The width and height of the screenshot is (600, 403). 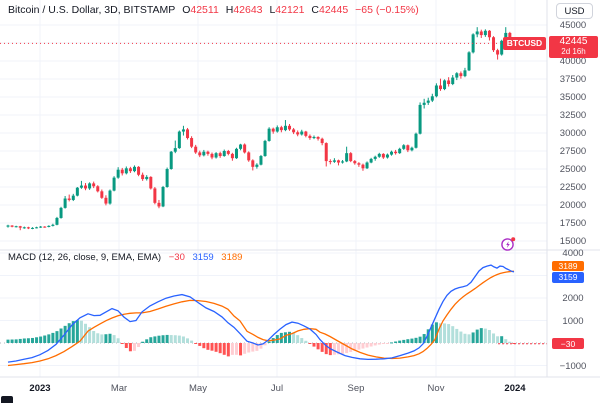 What do you see at coordinates (573, 187) in the screenshot?
I see `price-axis-label: 22500` at bounding box center [573, 187].